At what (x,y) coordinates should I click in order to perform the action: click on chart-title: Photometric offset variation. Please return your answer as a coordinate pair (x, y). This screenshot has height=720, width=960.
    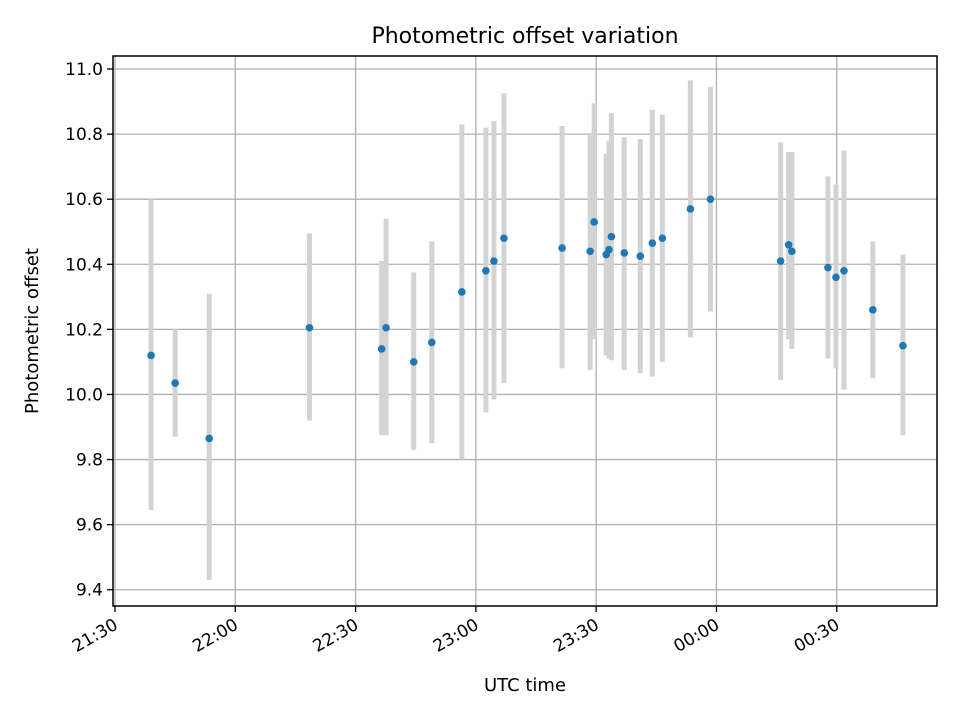
    Looking at the image, I should click on (524, 36).